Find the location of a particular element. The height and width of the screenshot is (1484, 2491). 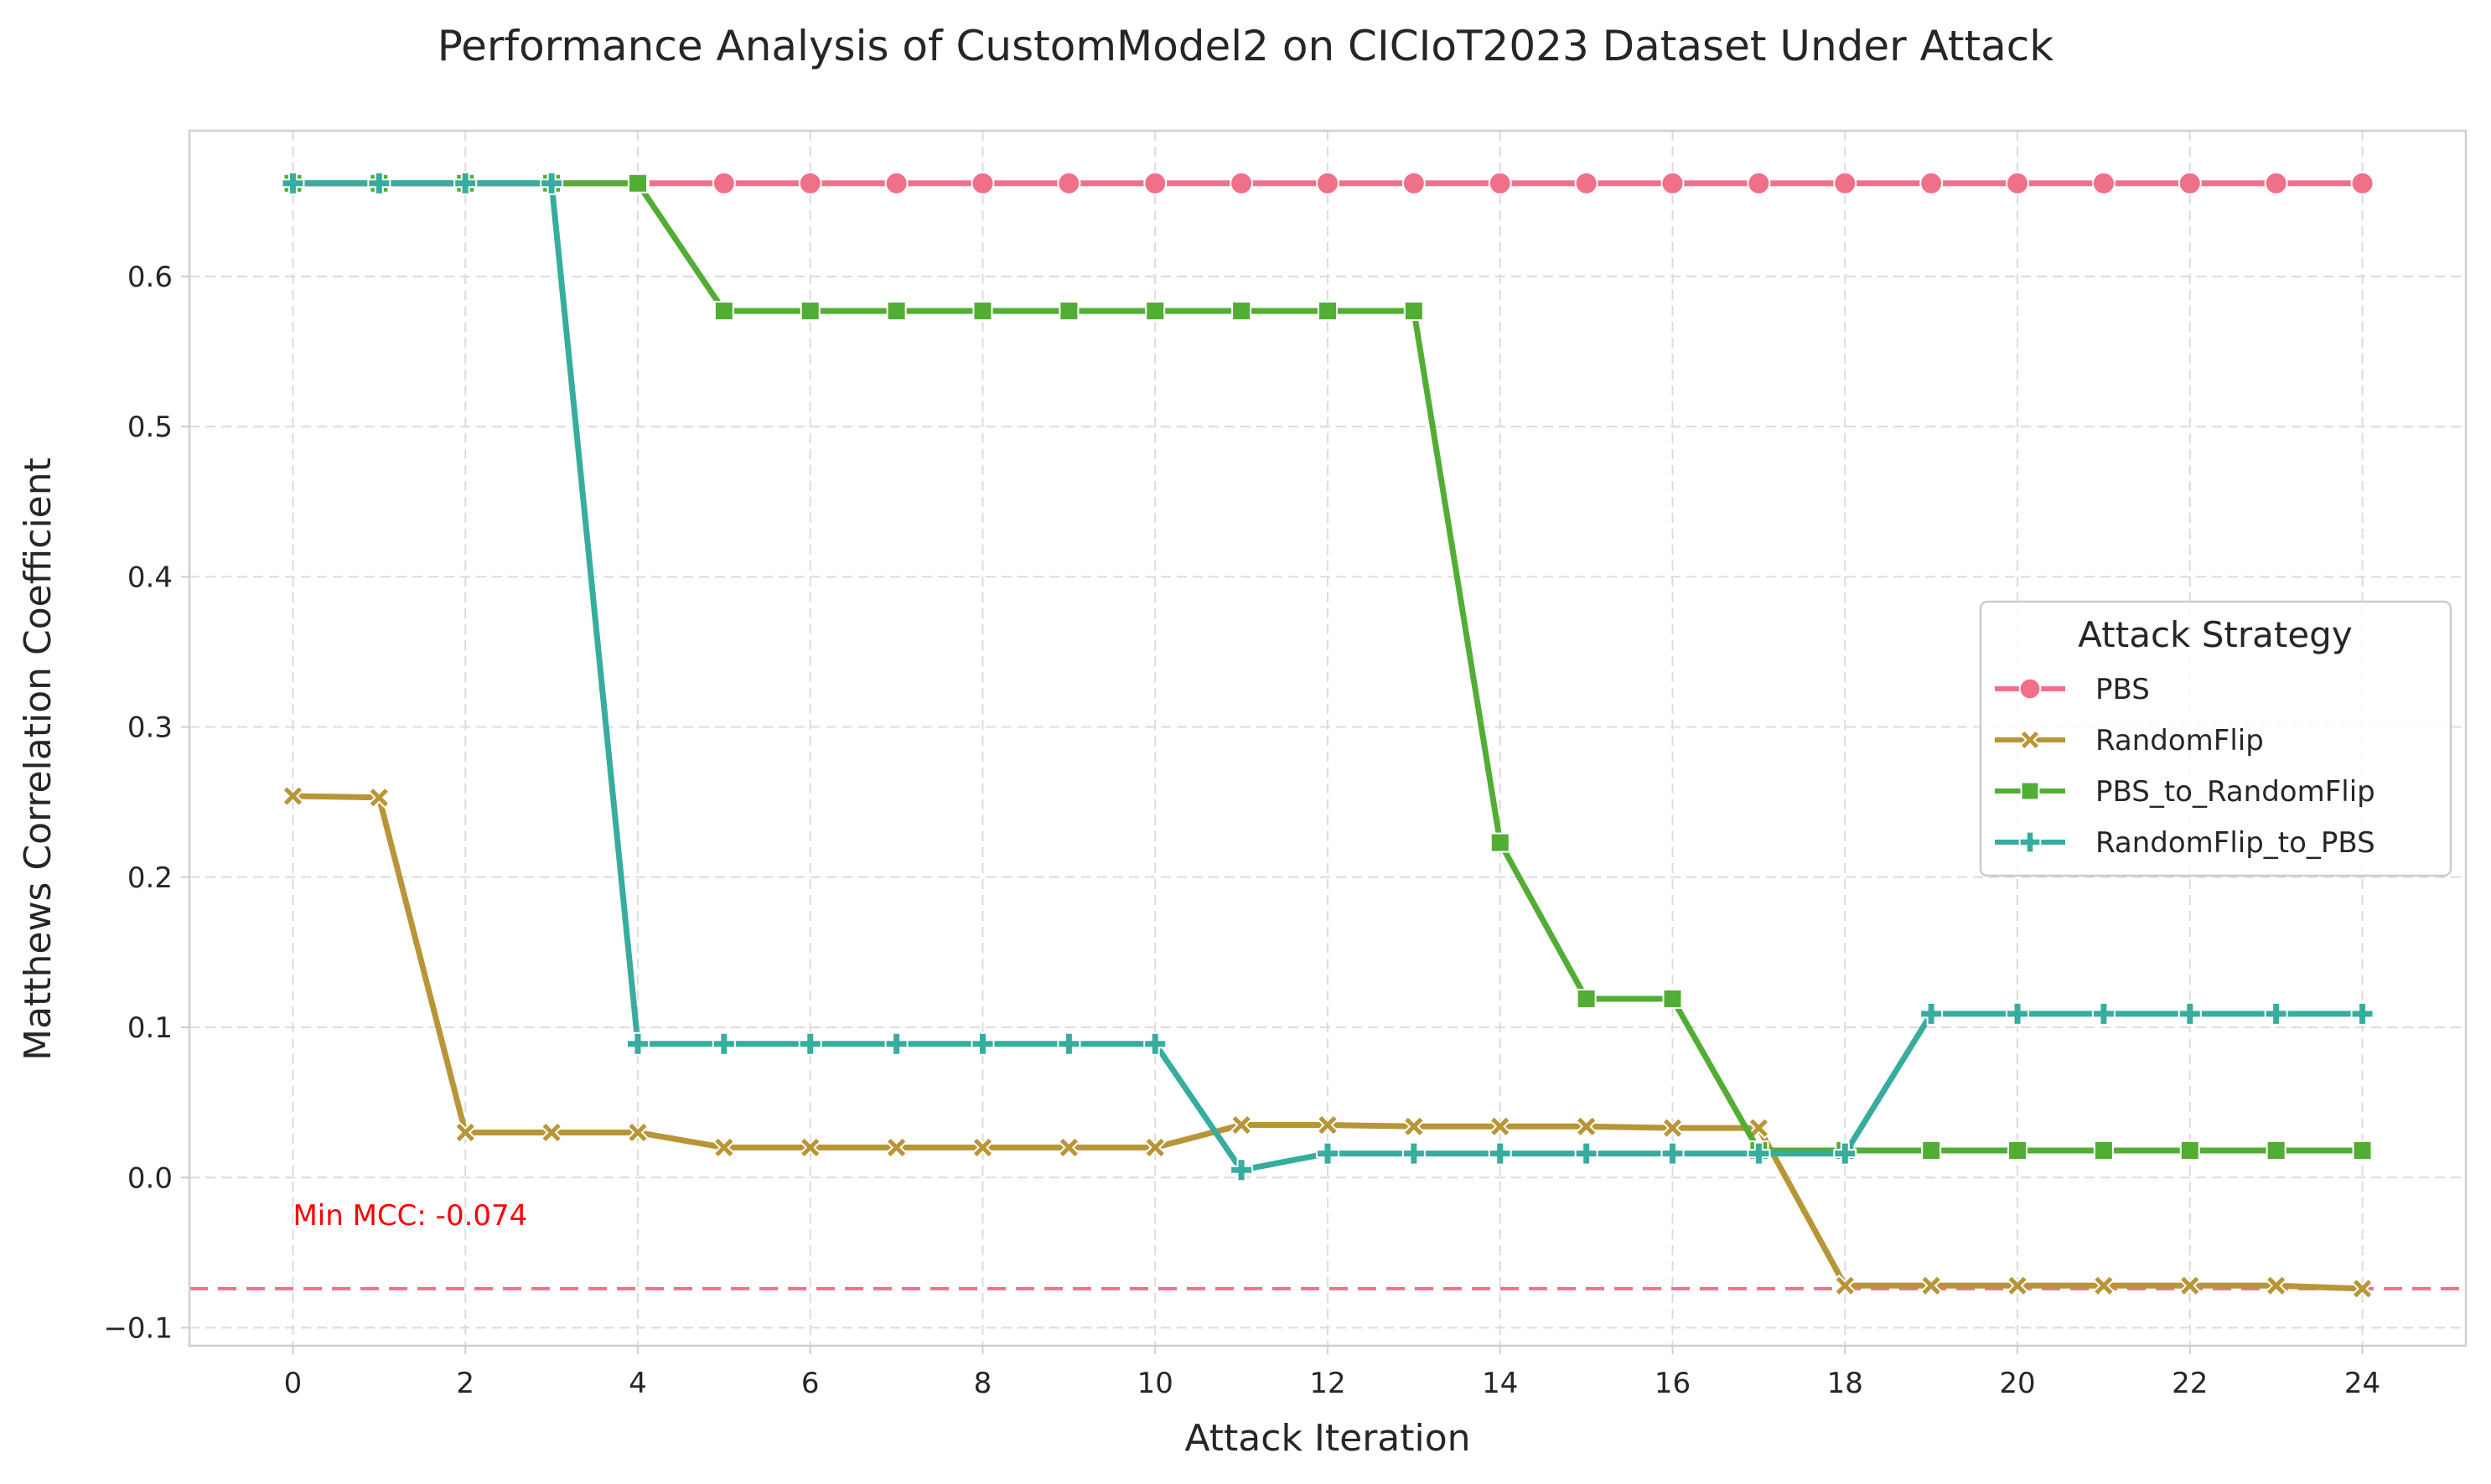

legend-label: RandomFlip is located at coordinates (2179, 741).